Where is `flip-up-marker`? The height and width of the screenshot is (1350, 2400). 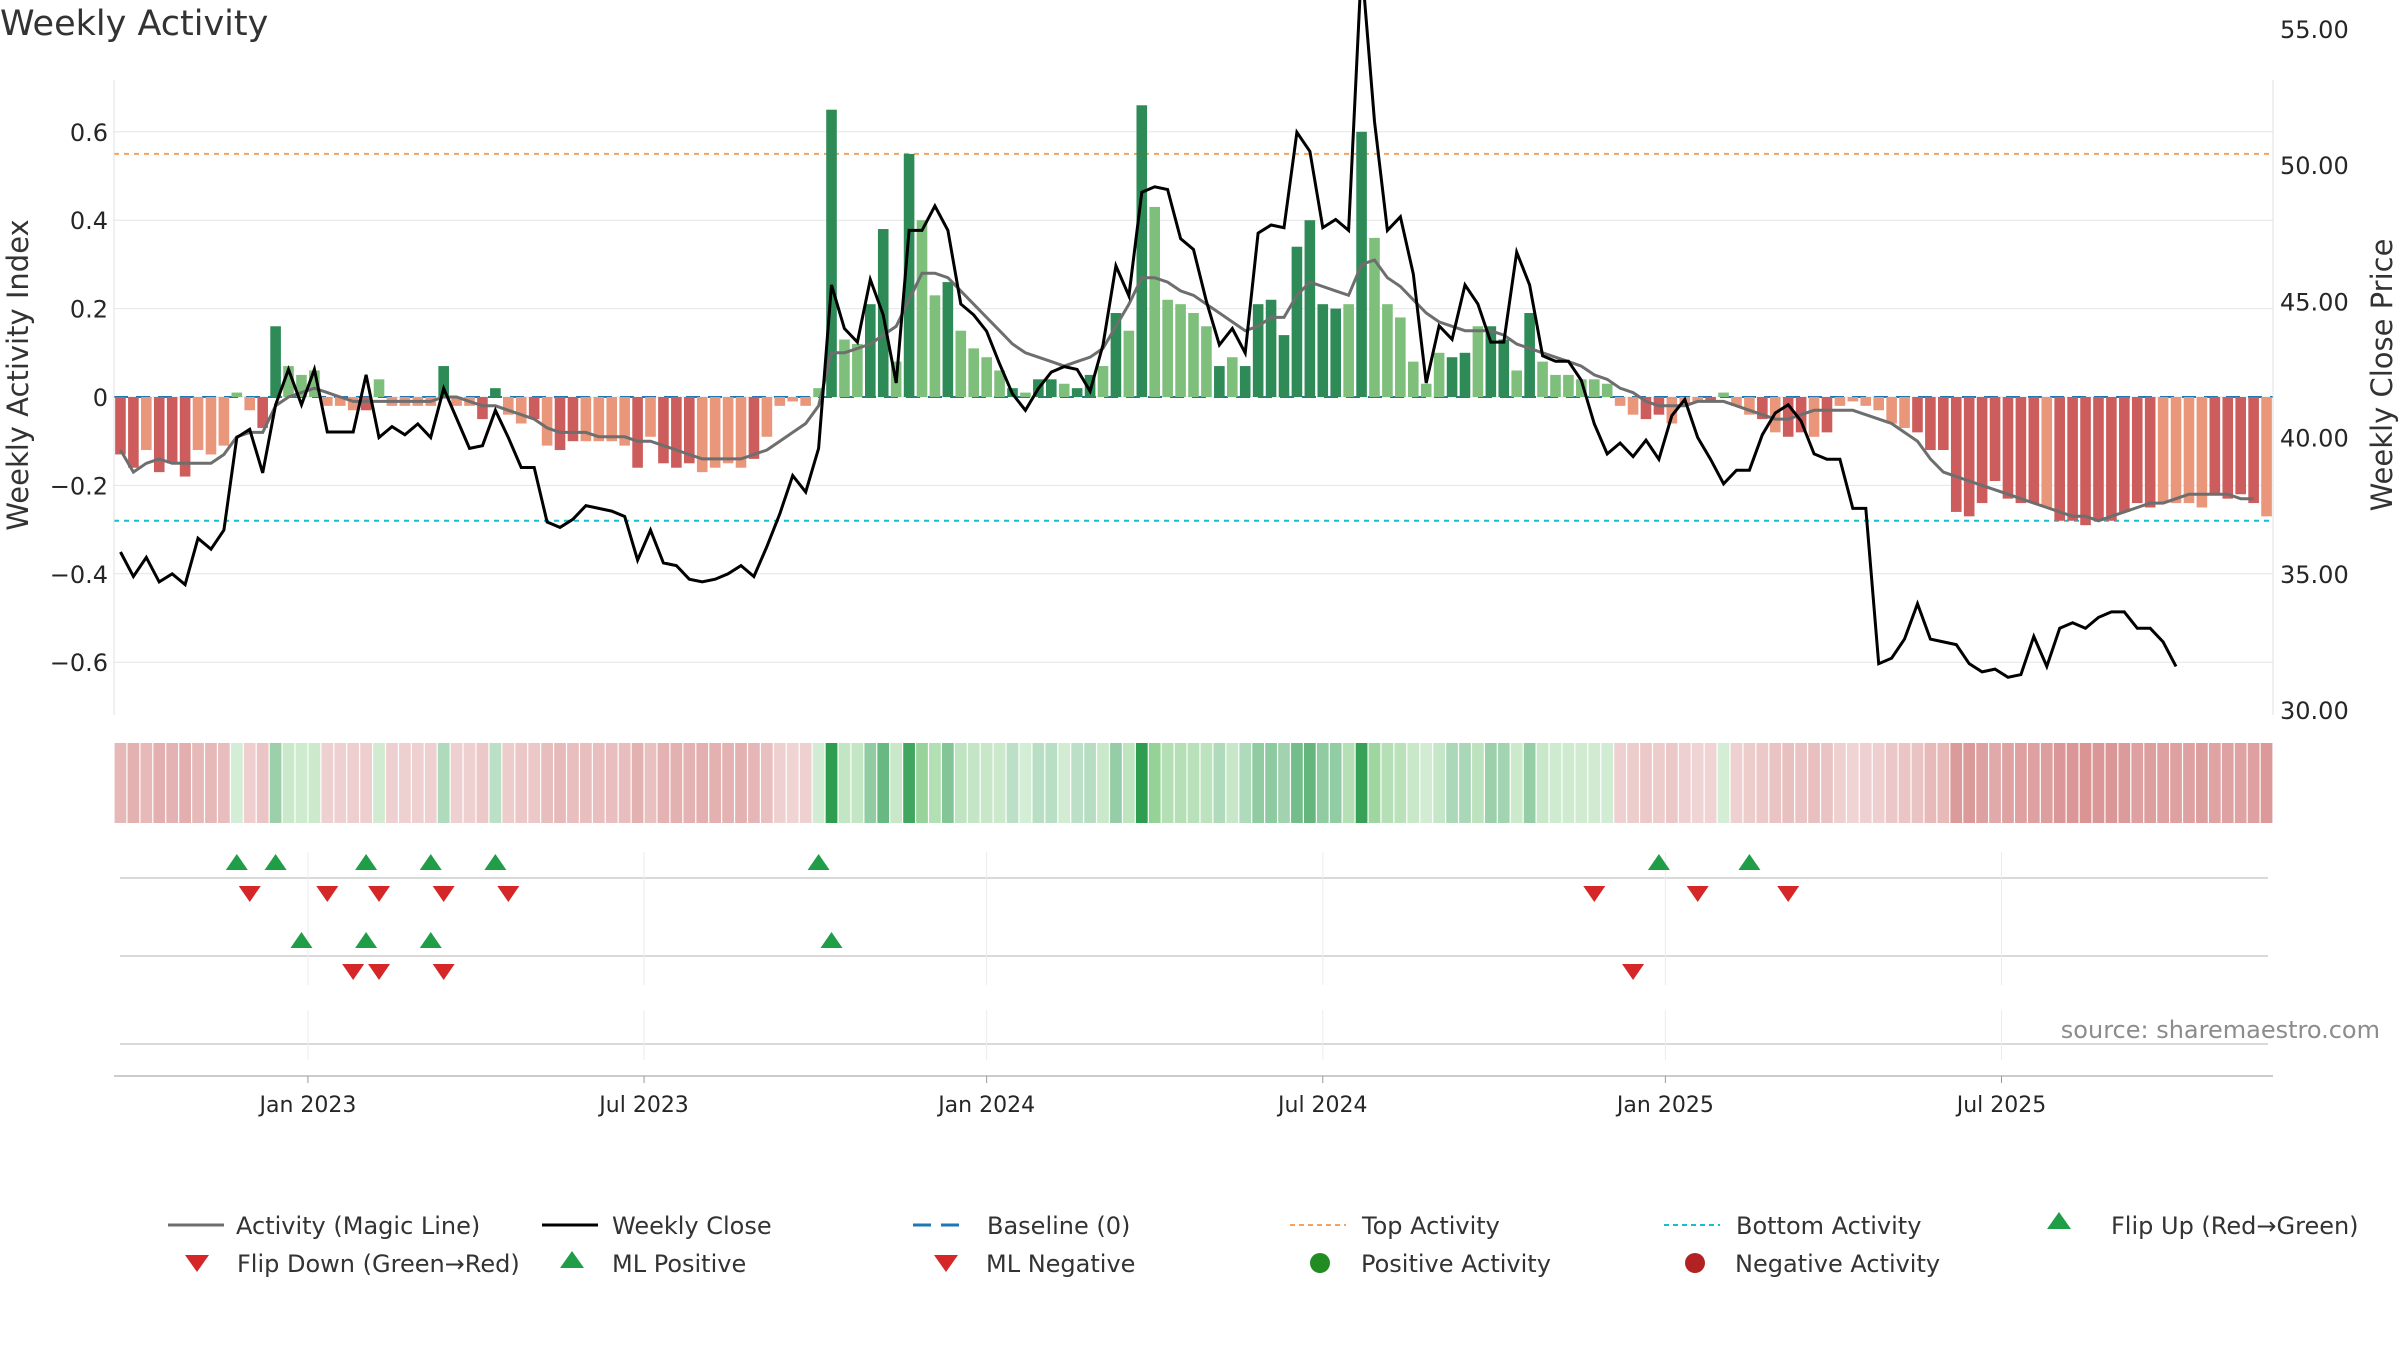
flip-up-marker is located at coordinates (1658, 862).